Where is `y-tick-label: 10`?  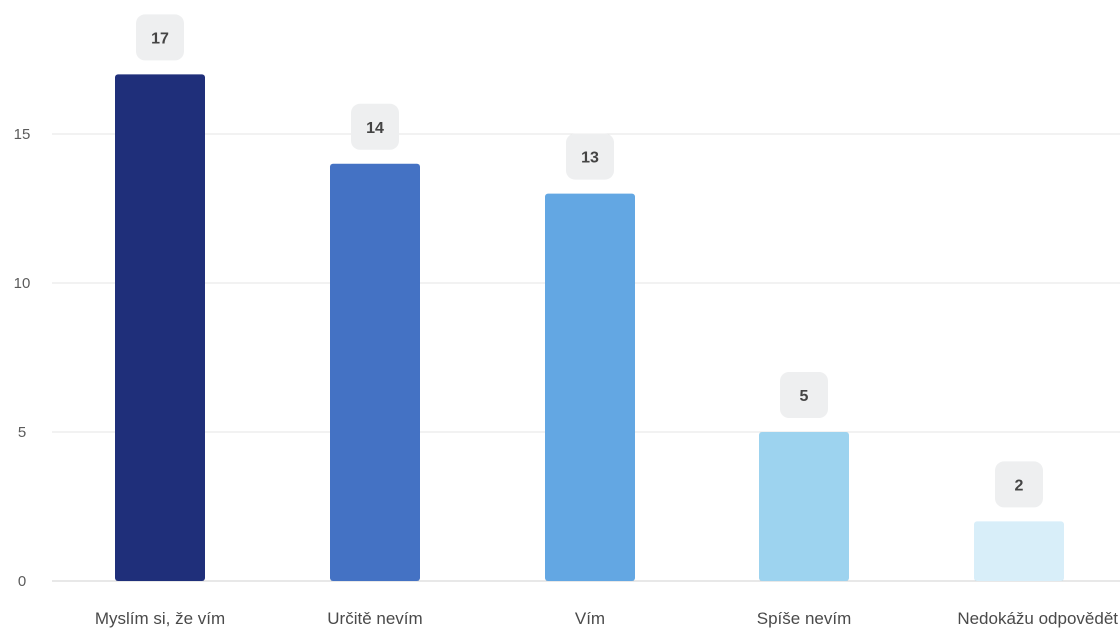 y-tick-label: 10 is located at coordinates (22, 283).